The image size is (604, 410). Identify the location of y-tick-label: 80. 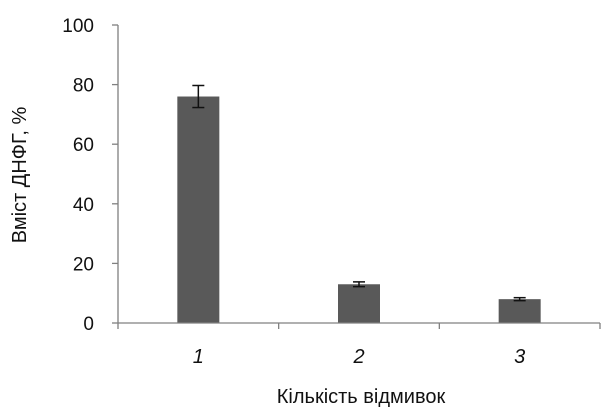
(83, 86).